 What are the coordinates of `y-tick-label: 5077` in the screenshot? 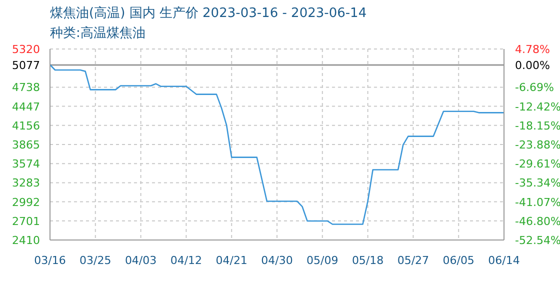 It's located at (26, 65).